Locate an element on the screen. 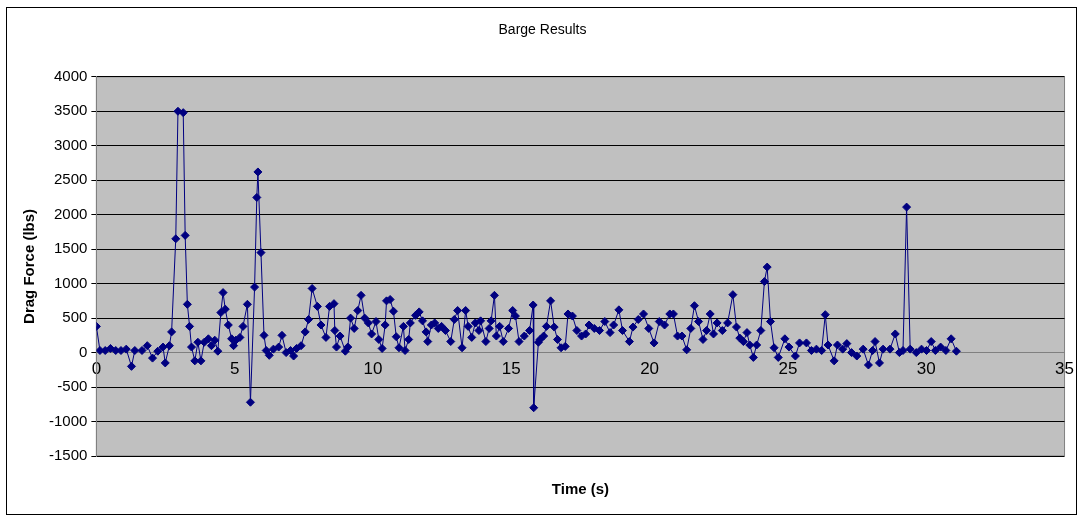  y-axis-title: Drag Force (lbs) is located at coordinates (29, 266).